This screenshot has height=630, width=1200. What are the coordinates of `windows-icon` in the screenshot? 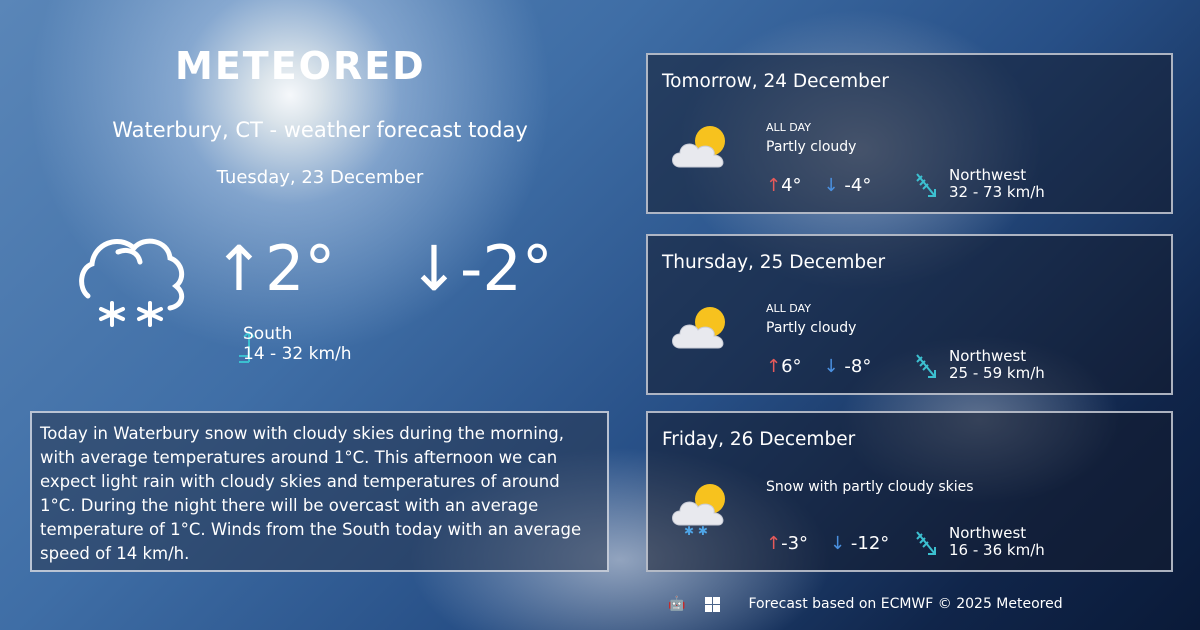 It's located at (713, 604).